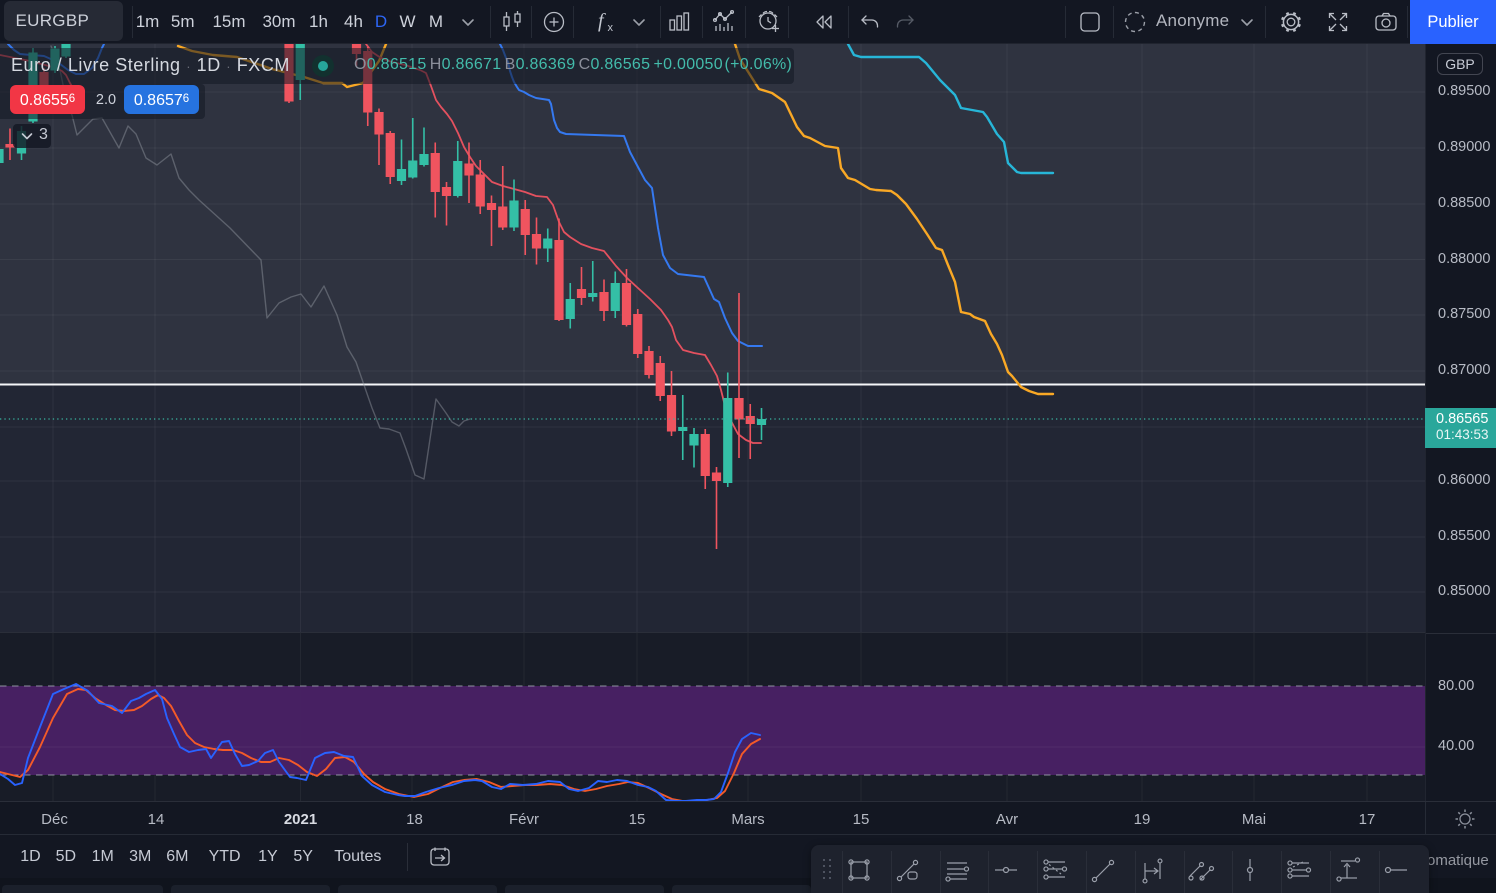 The height and width of the screenshot is (893, 1496). I want to click on svg-text: f, so click(602, 21).